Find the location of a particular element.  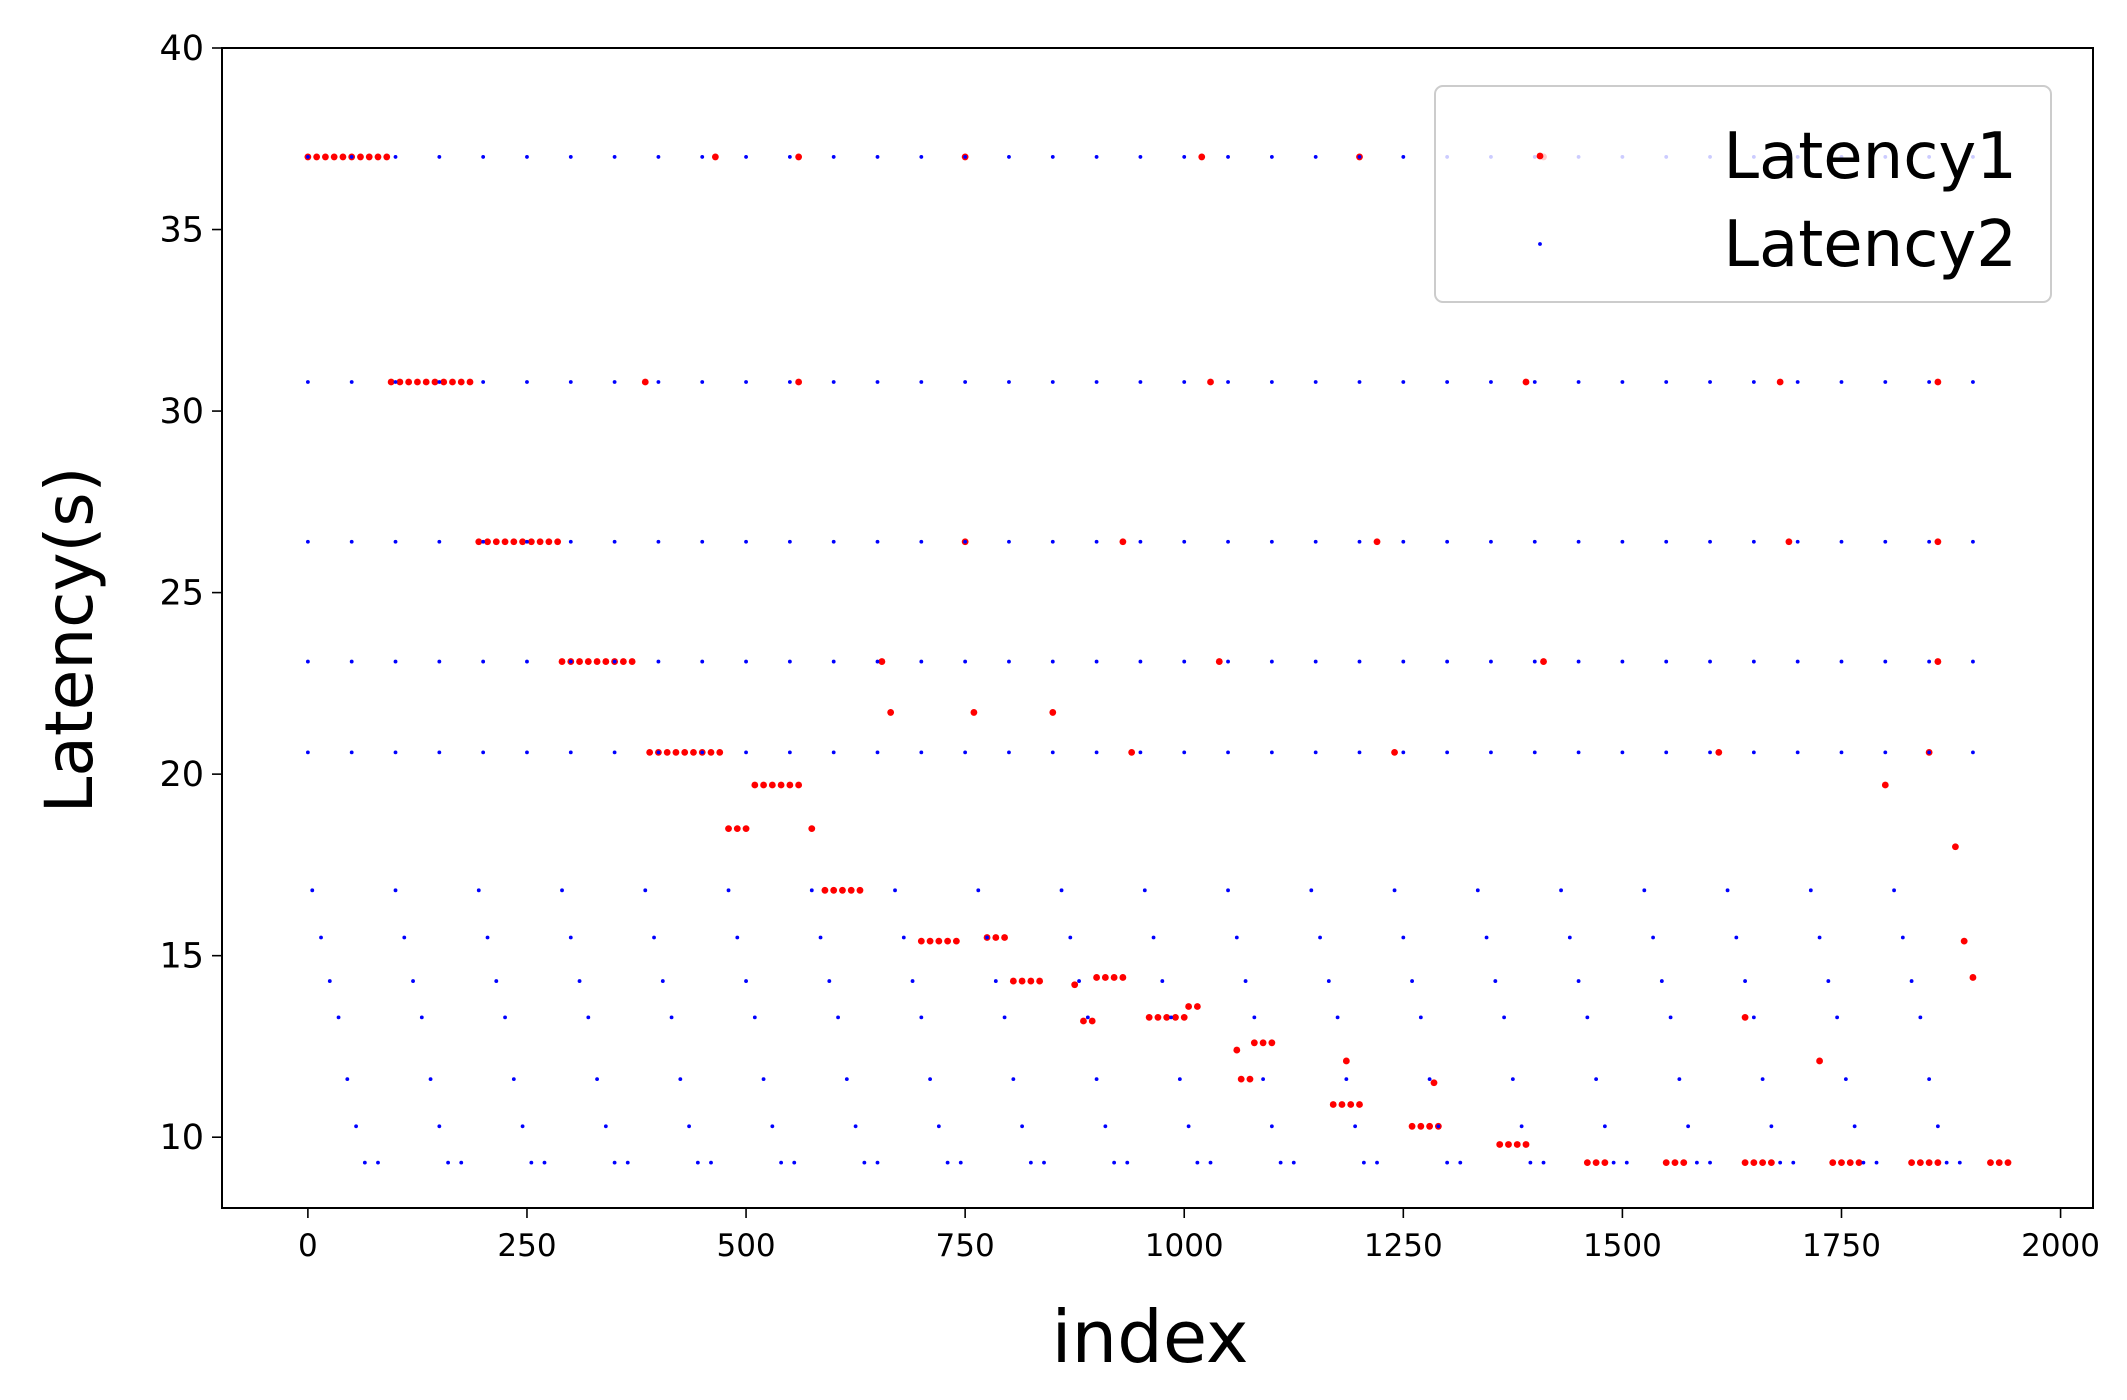

x-tick-label: 250 is located at coordinates (526, 1246).